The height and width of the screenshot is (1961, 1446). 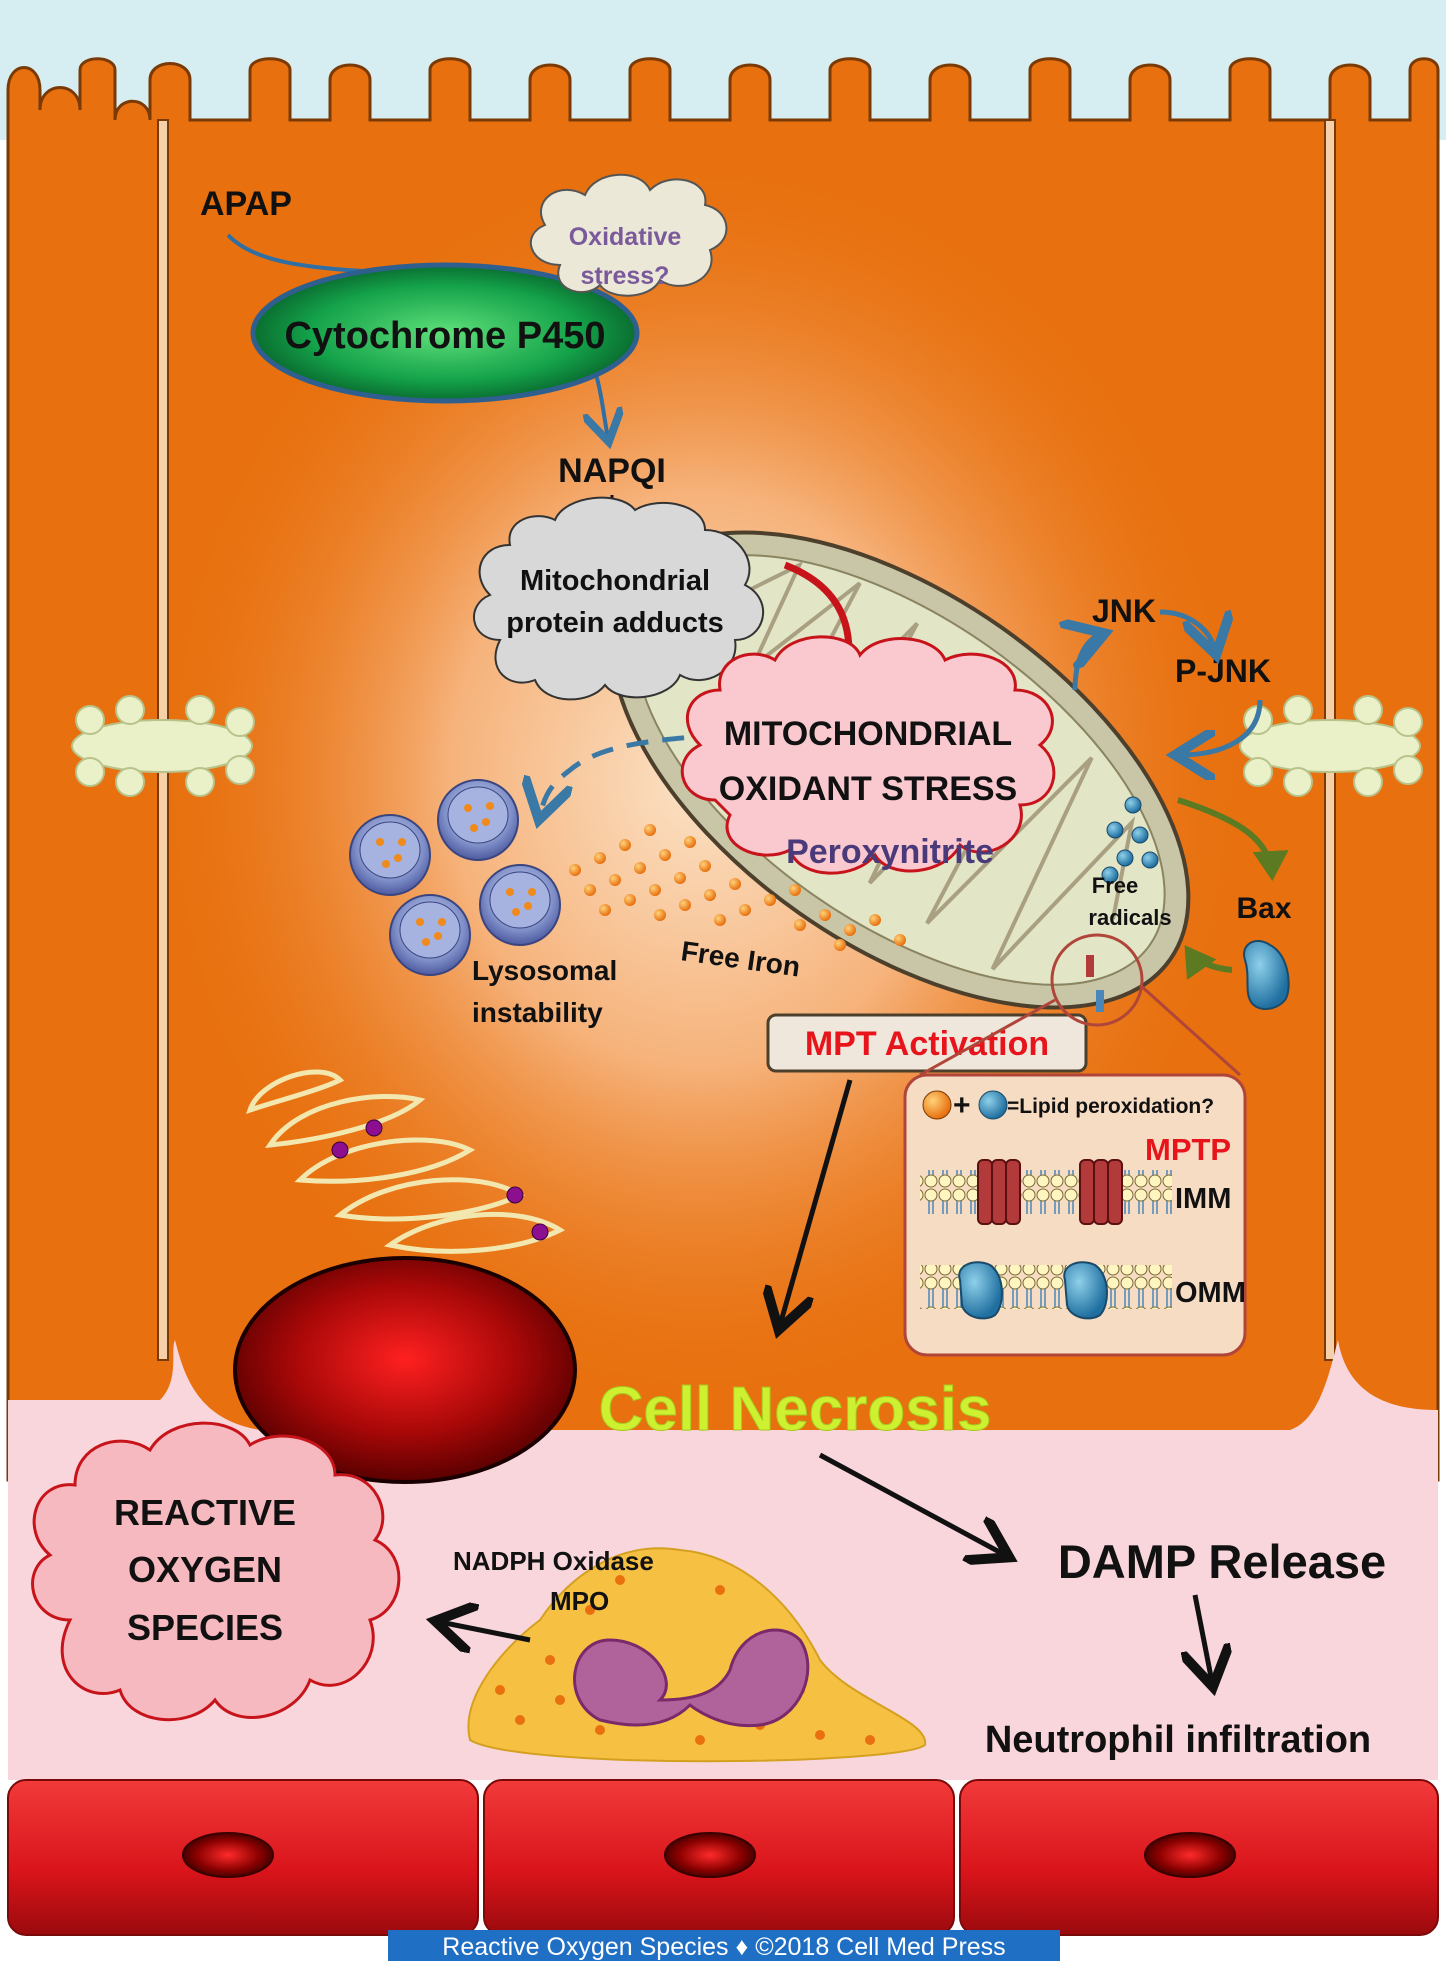 What do you see at coordinates (795, 1409) in the screenshot?
I see `cell-necrosis-label: Cell Necrosis` at bounding box center [795, 1409].